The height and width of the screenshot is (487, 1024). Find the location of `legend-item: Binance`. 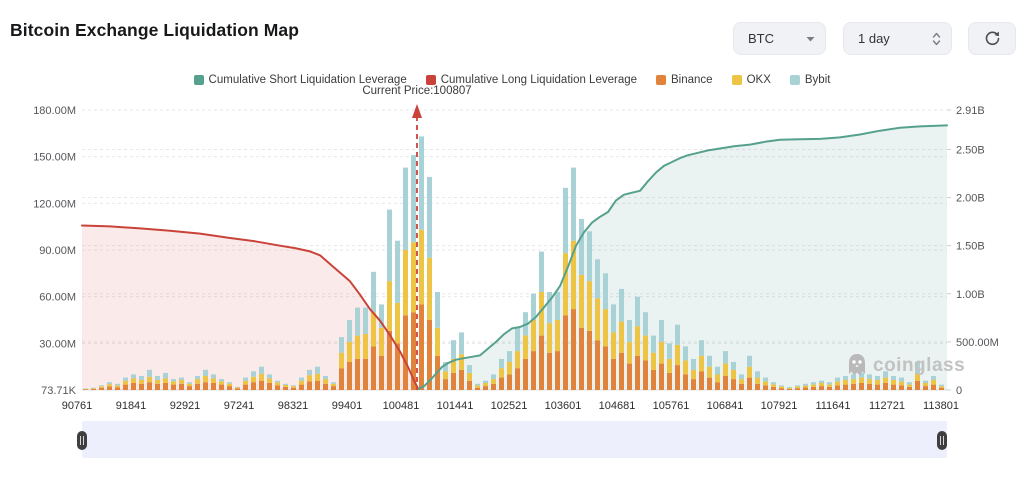

legend-item: Binance is located at coordinates (684, 80).